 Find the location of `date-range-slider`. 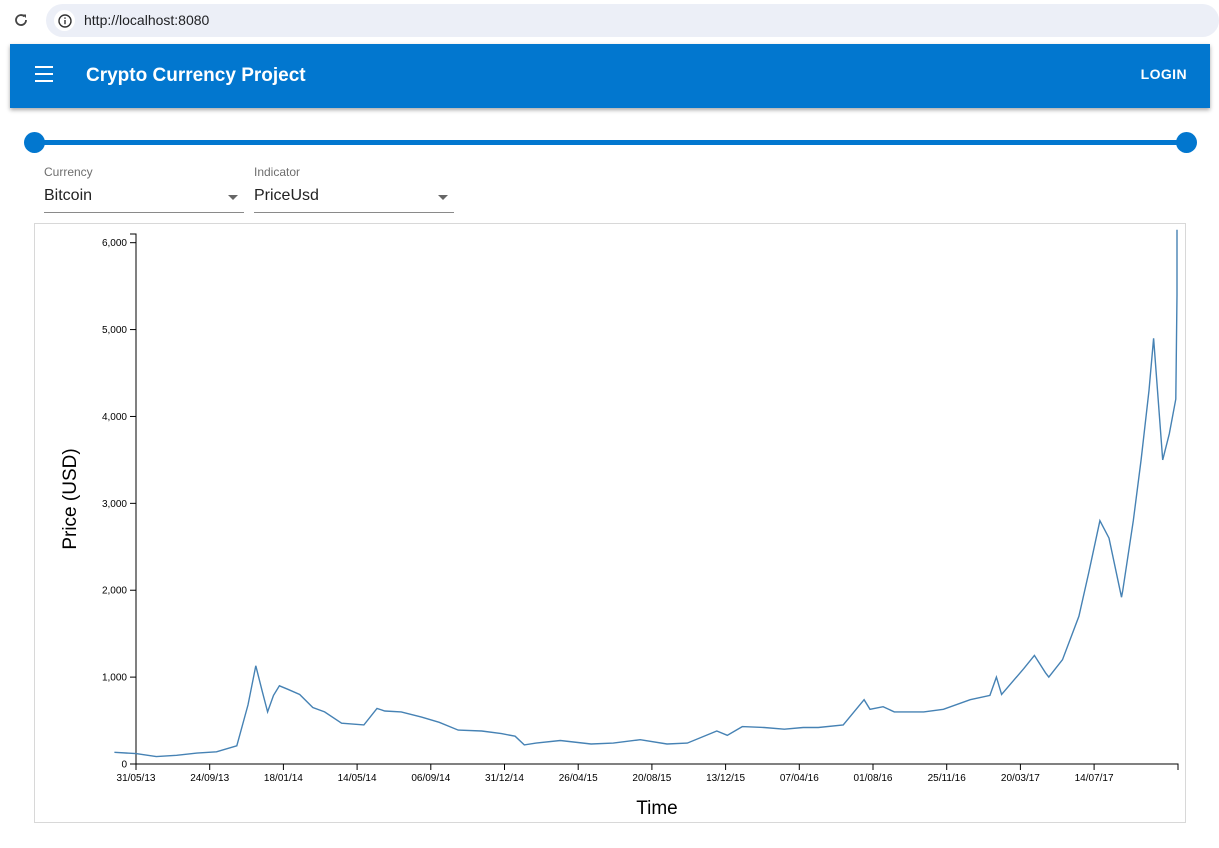

date-range-slider is located at coordinates (610, 143).